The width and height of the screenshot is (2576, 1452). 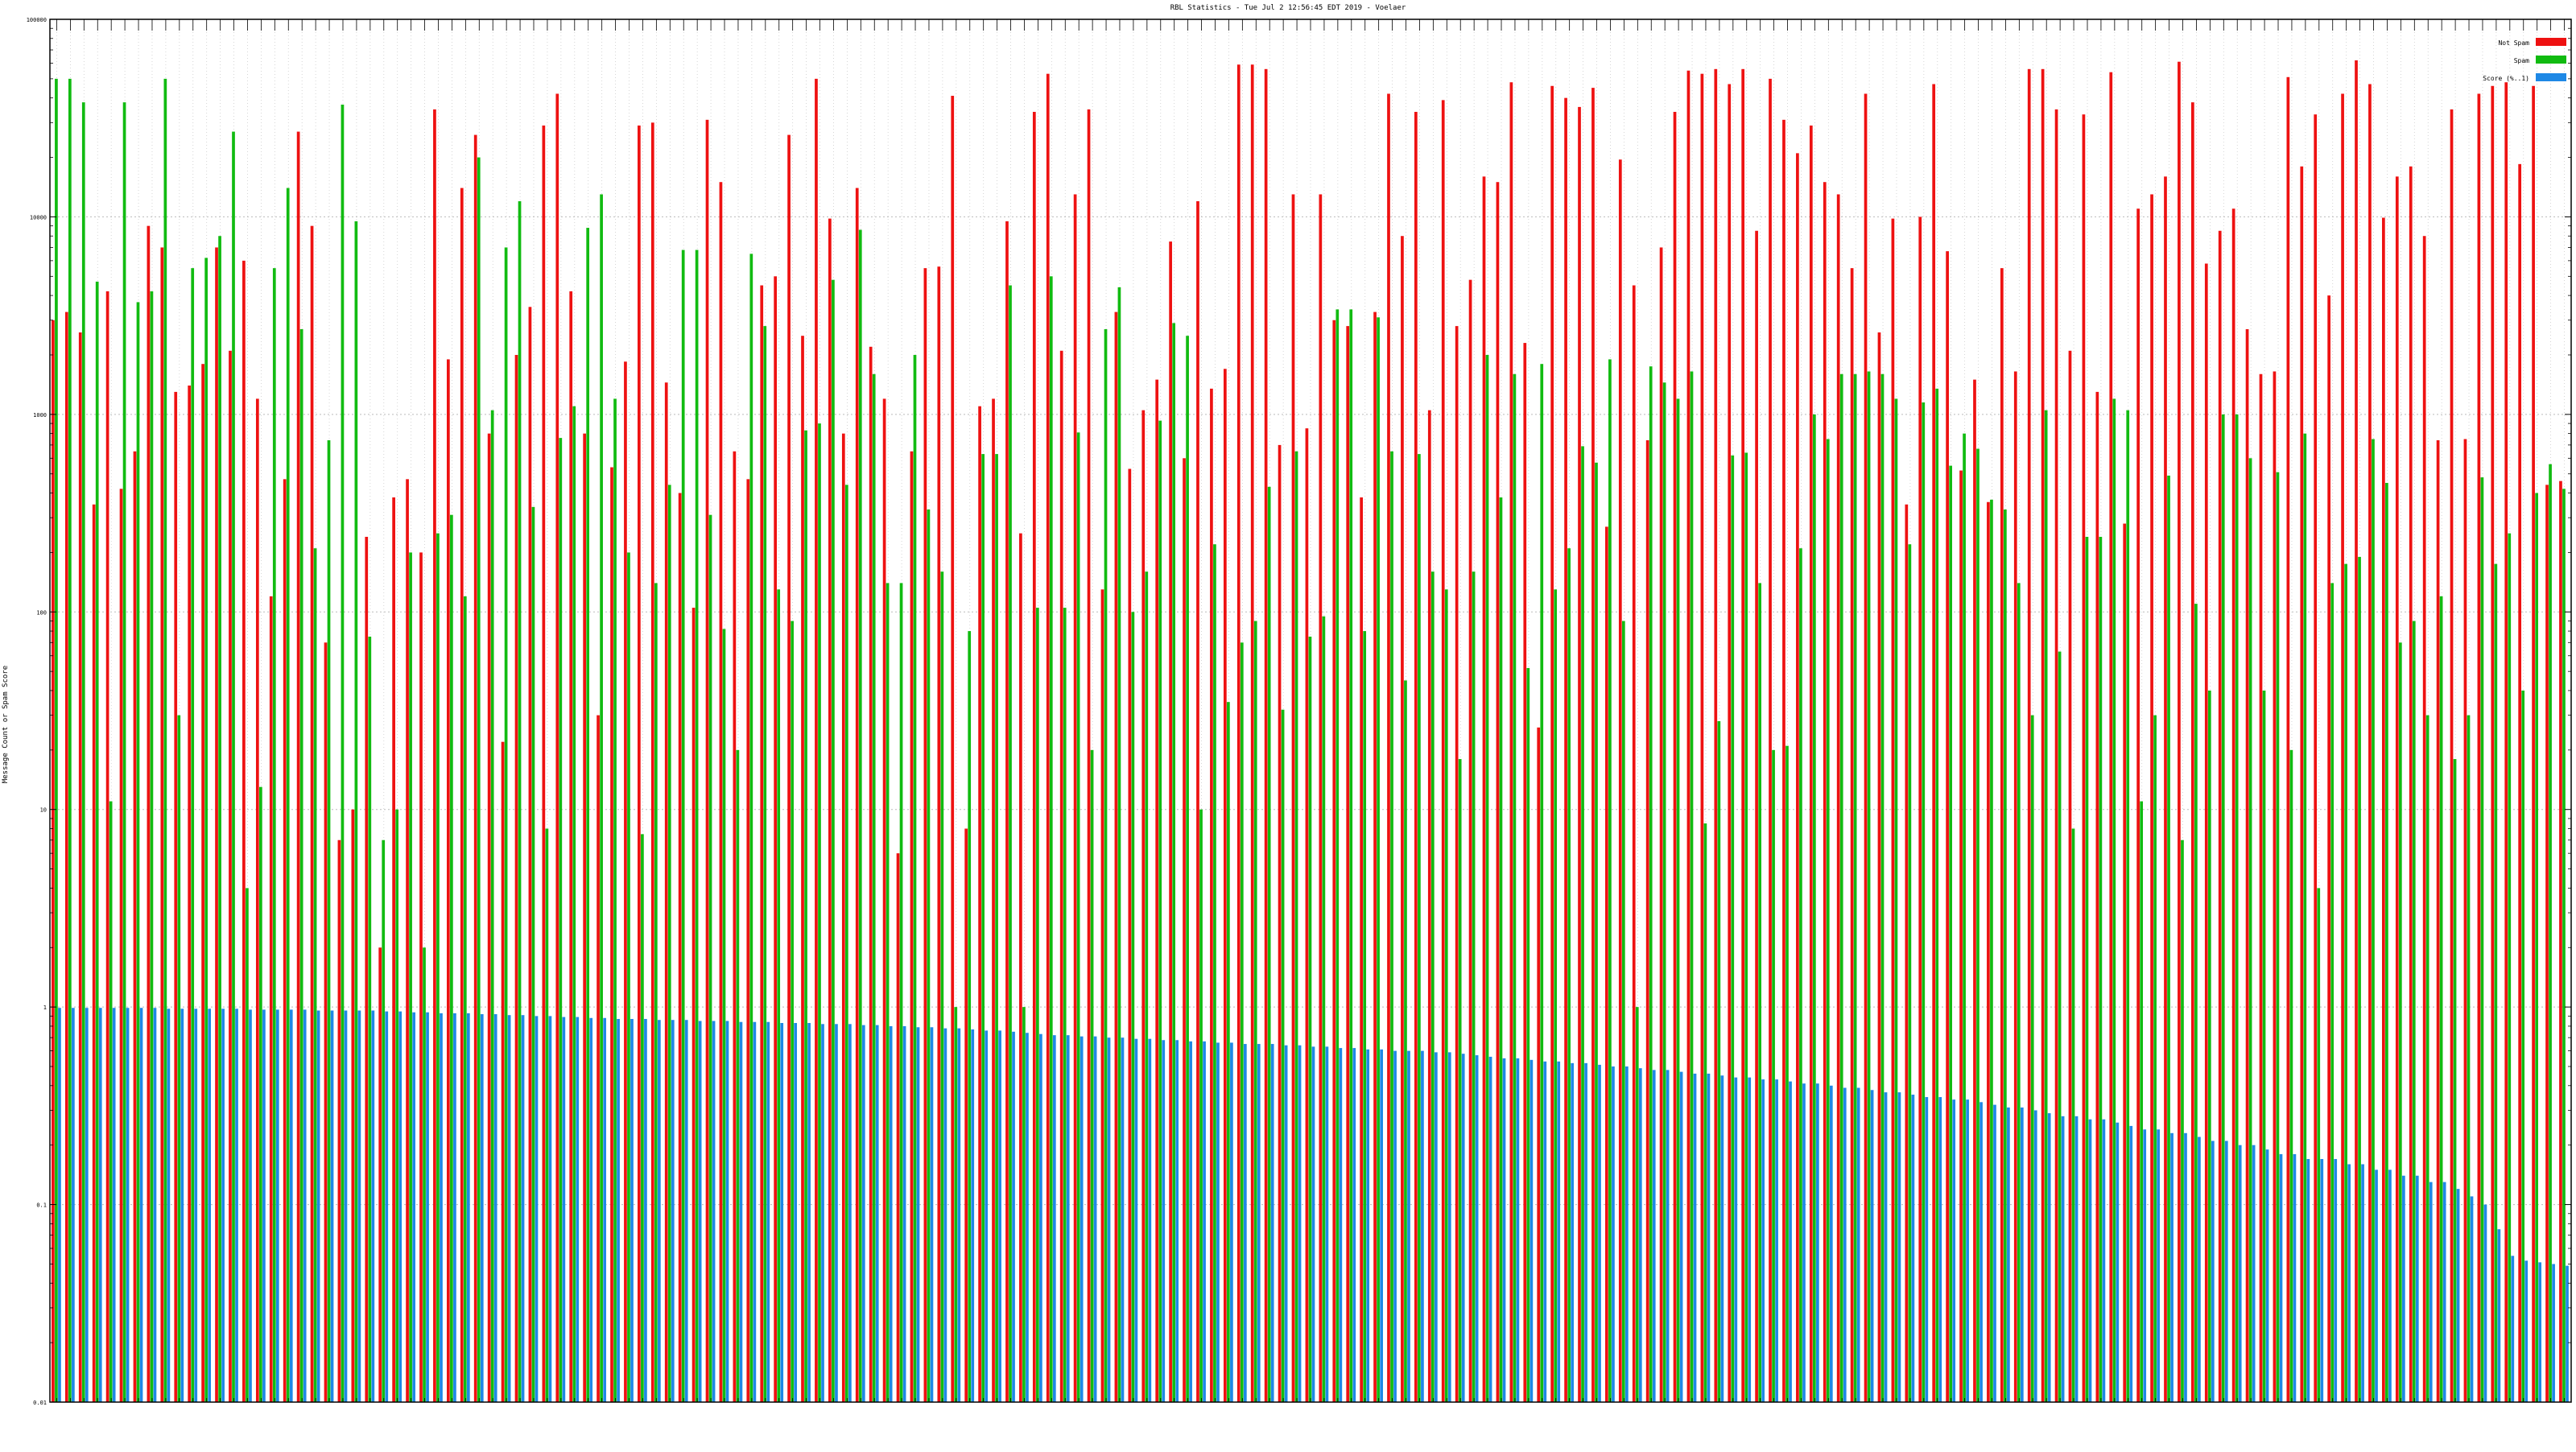 What do you see at coordinates (37, 20) in the screenshot?
I see `y-tick-label: 100000` at bounding box center [37, 20].